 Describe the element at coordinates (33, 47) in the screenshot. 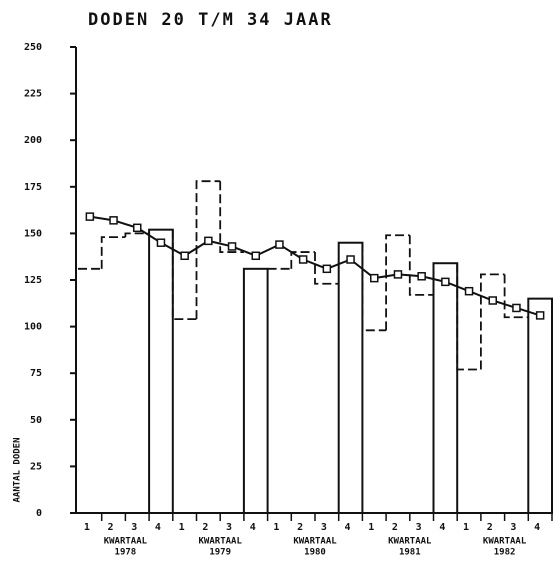

I see `y-tick-label: 250` at that location.